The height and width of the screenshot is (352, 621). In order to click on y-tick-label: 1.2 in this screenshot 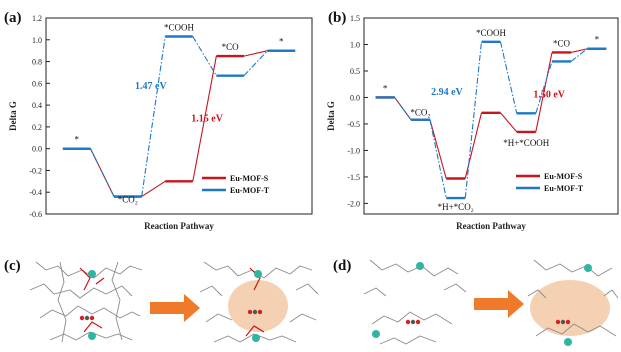, I will do `click(37, 18)`.